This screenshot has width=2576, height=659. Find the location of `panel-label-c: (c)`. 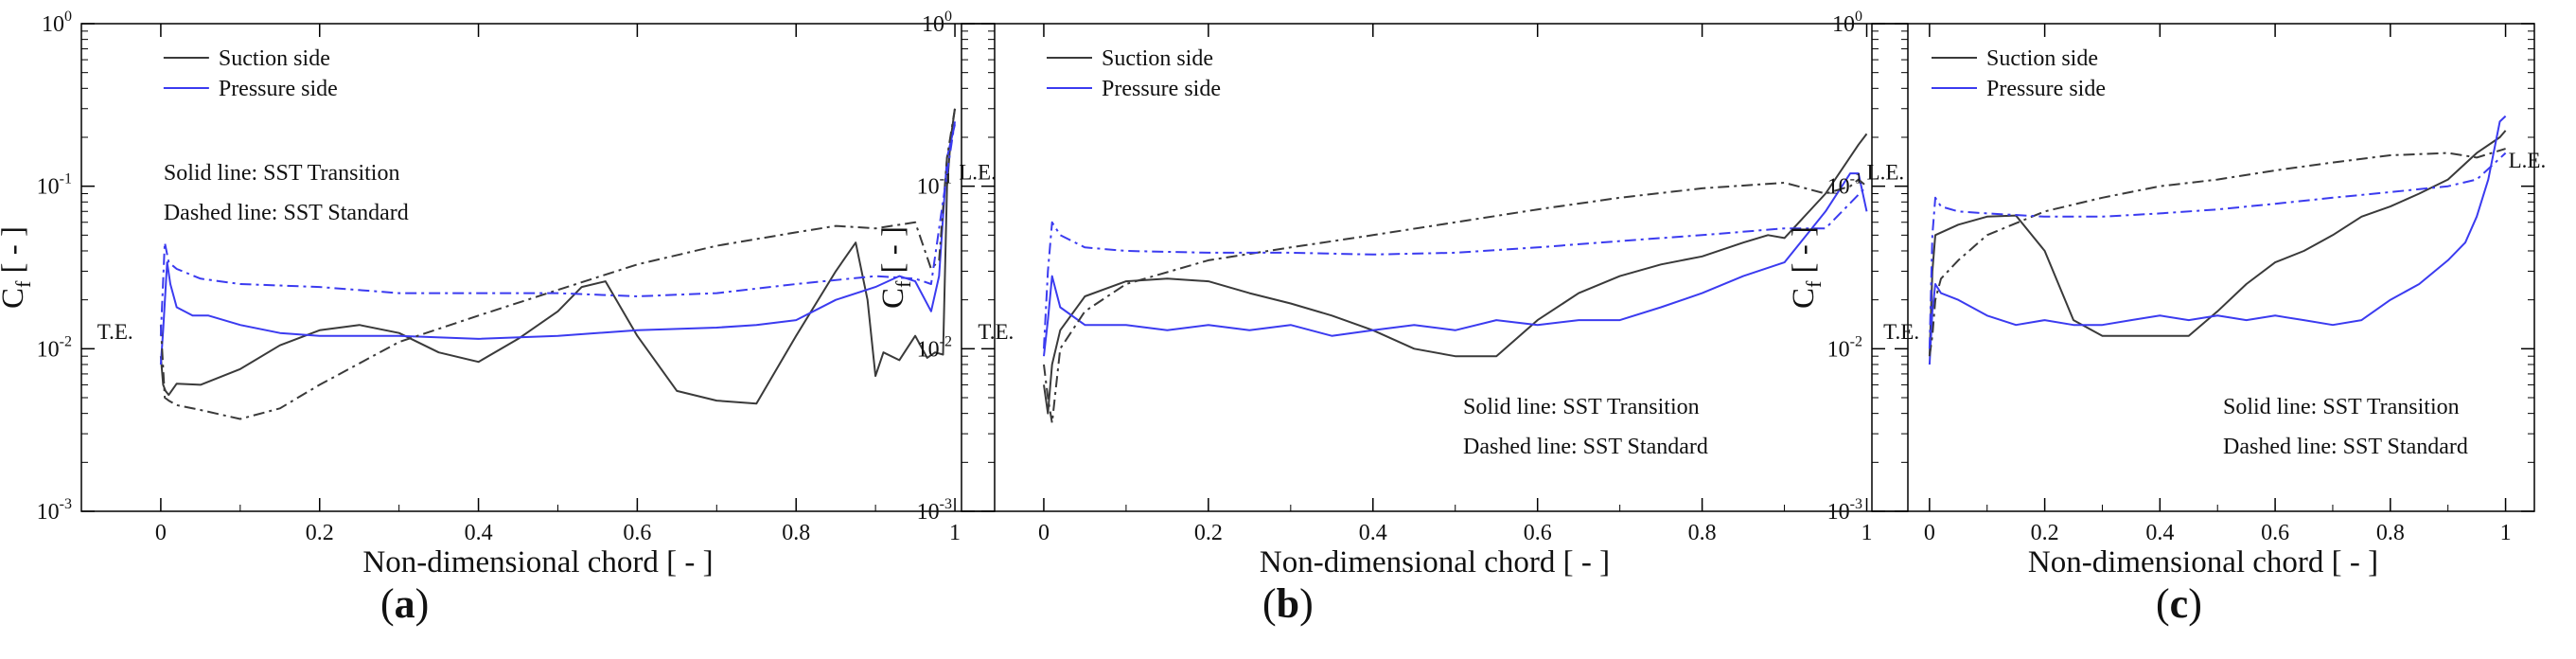

panel-label-c: (c) is located at coordinates (2179, 603).